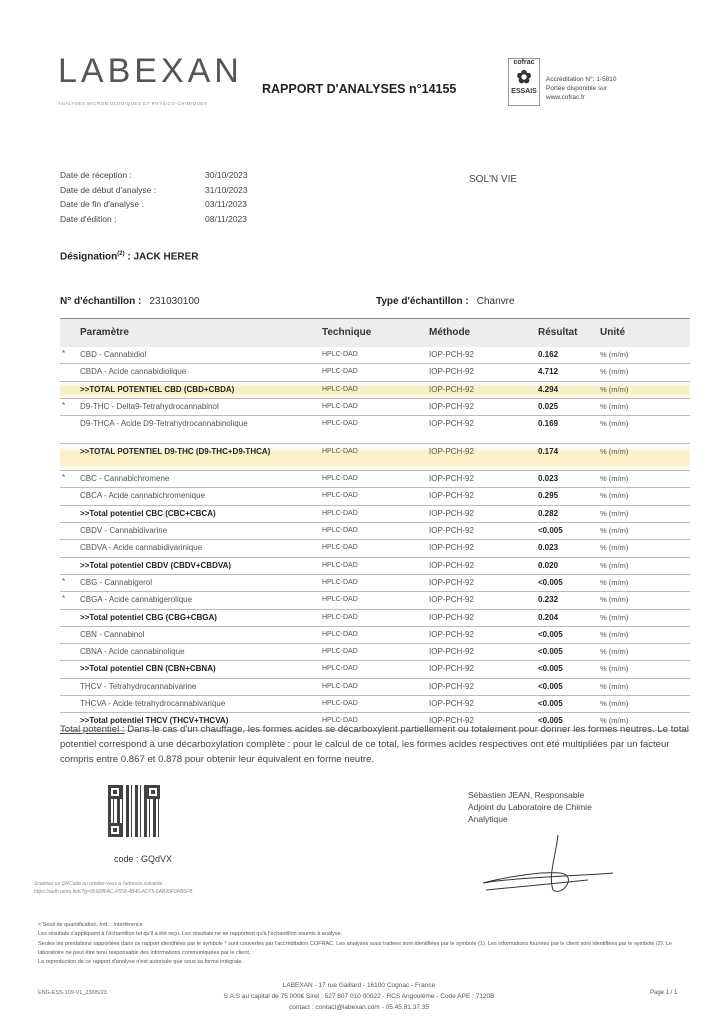 This screenshot has height=1024, width=718. Describe the element at coordinates (191, 531) in the screenshot. I see `parameter-cell: CBDV - Cannabidivarine` at that location.